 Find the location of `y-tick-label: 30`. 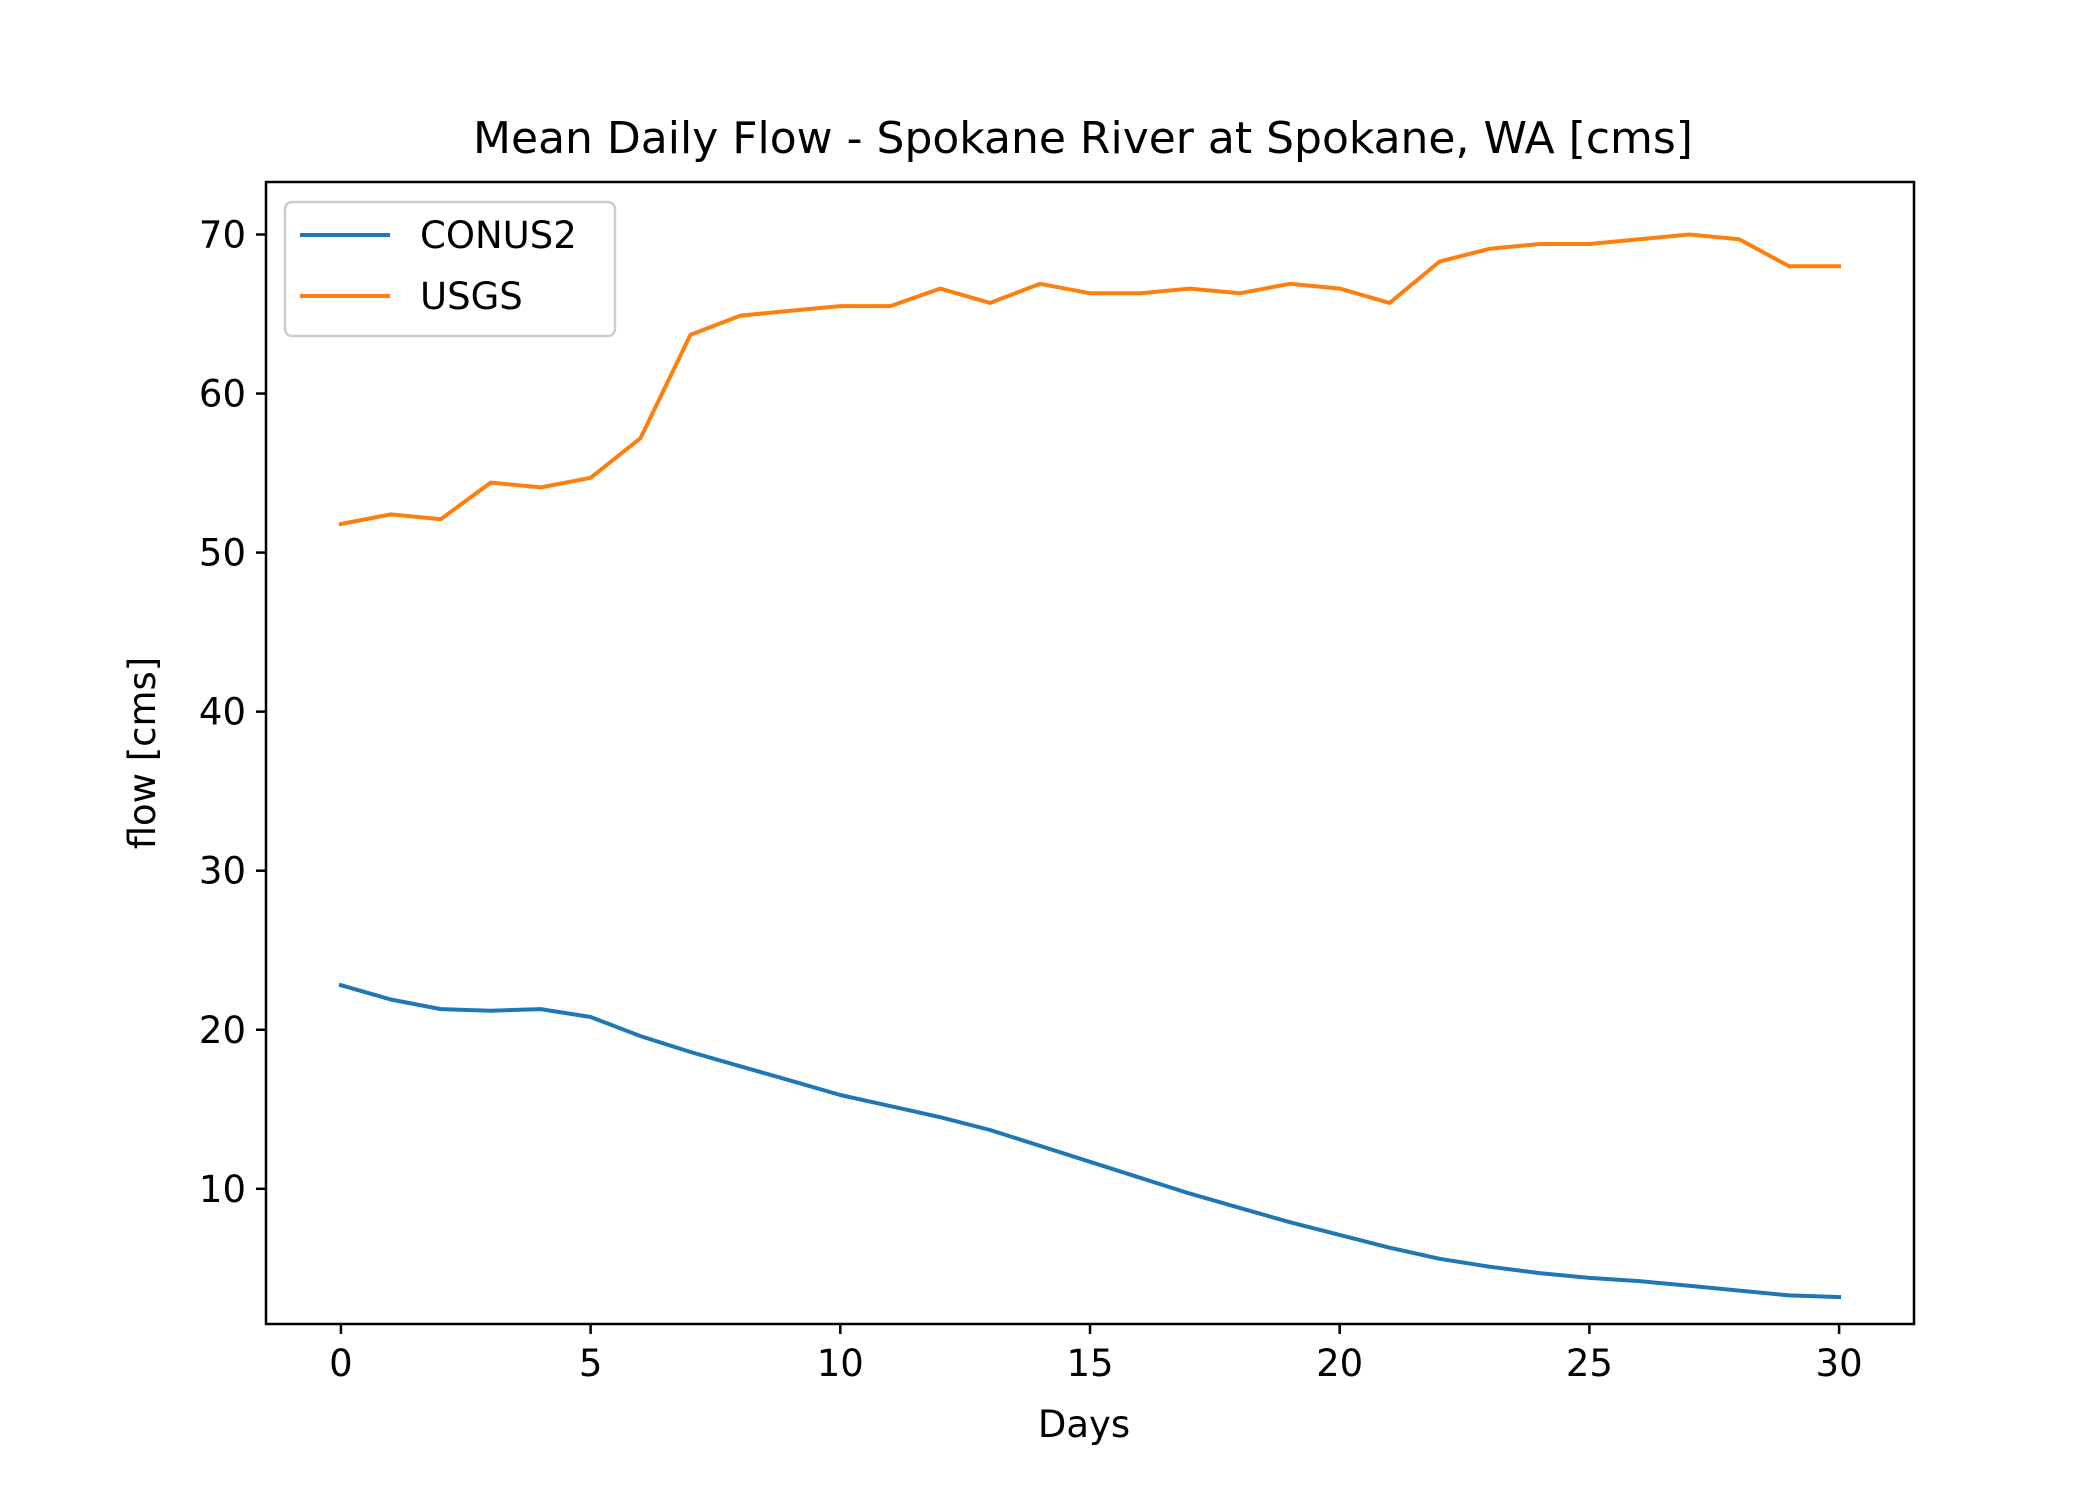

y-tick-label: 30 is located at coordinates (222, 871).